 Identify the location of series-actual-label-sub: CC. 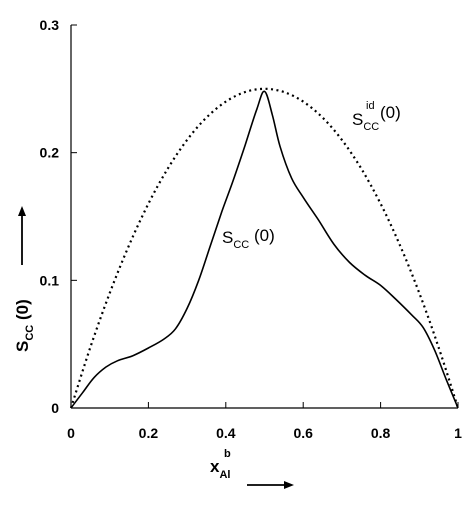
(241, 245).